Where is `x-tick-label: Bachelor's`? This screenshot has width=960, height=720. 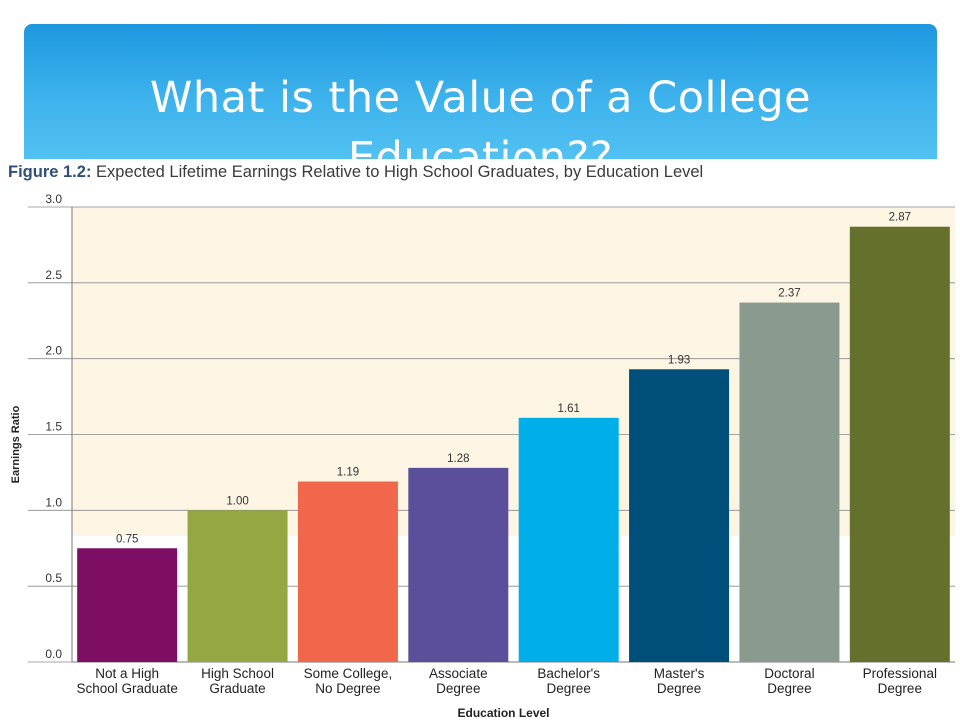 x-tick-label: Bachelor's is located at coordinates (568, 673).